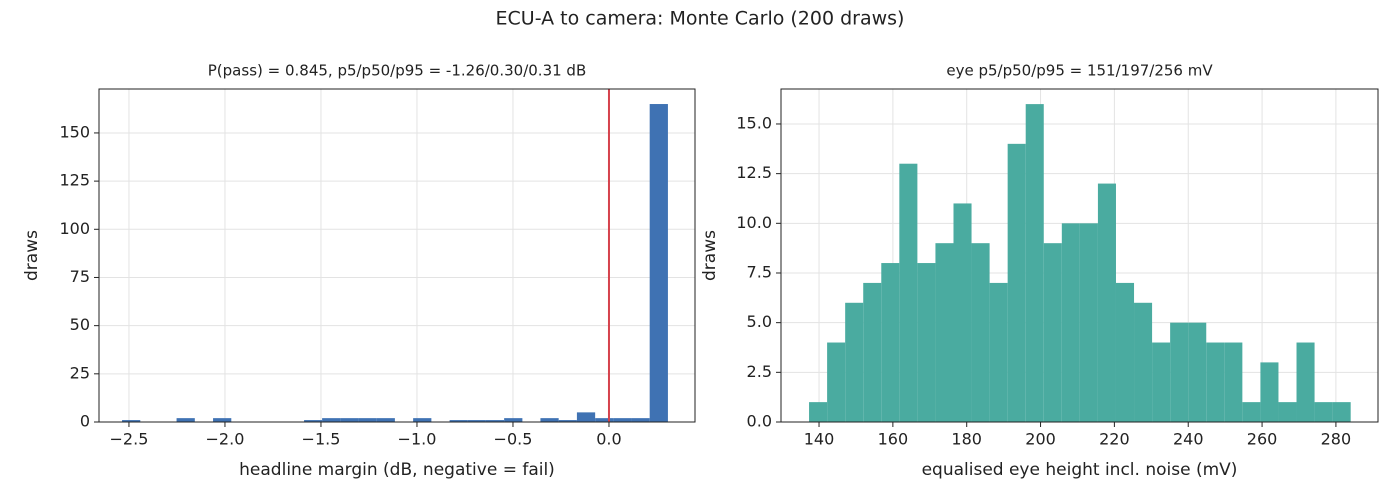  What do you see at coordinates (893, 439) in the screenshot?
I see `x-tick-label: 160` at bounding box center [893, 439].